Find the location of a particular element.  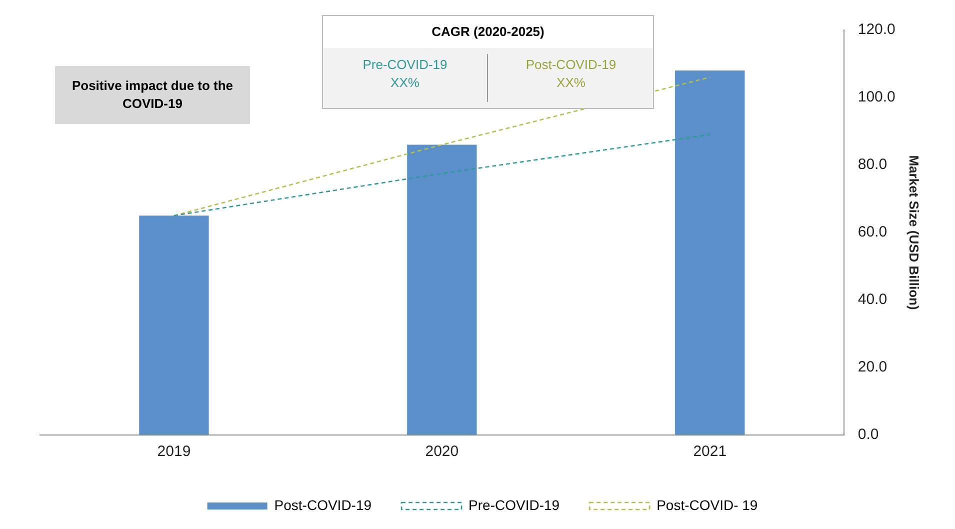

y-tick-label: 60.0 is located at coordinates (873, 232).